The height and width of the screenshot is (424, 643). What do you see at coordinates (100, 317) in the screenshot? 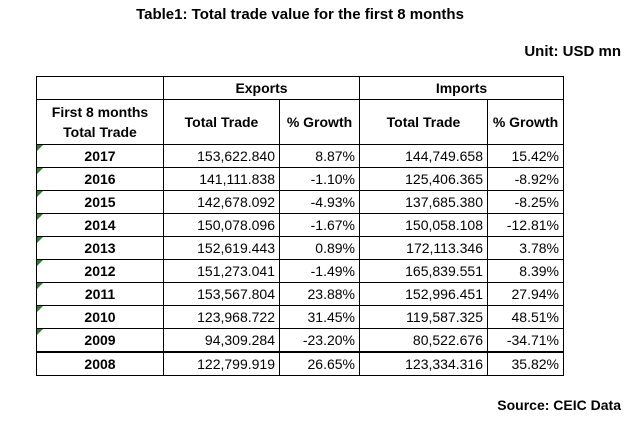
I see `year-cell: 2010` at bounding box center [100, 317].